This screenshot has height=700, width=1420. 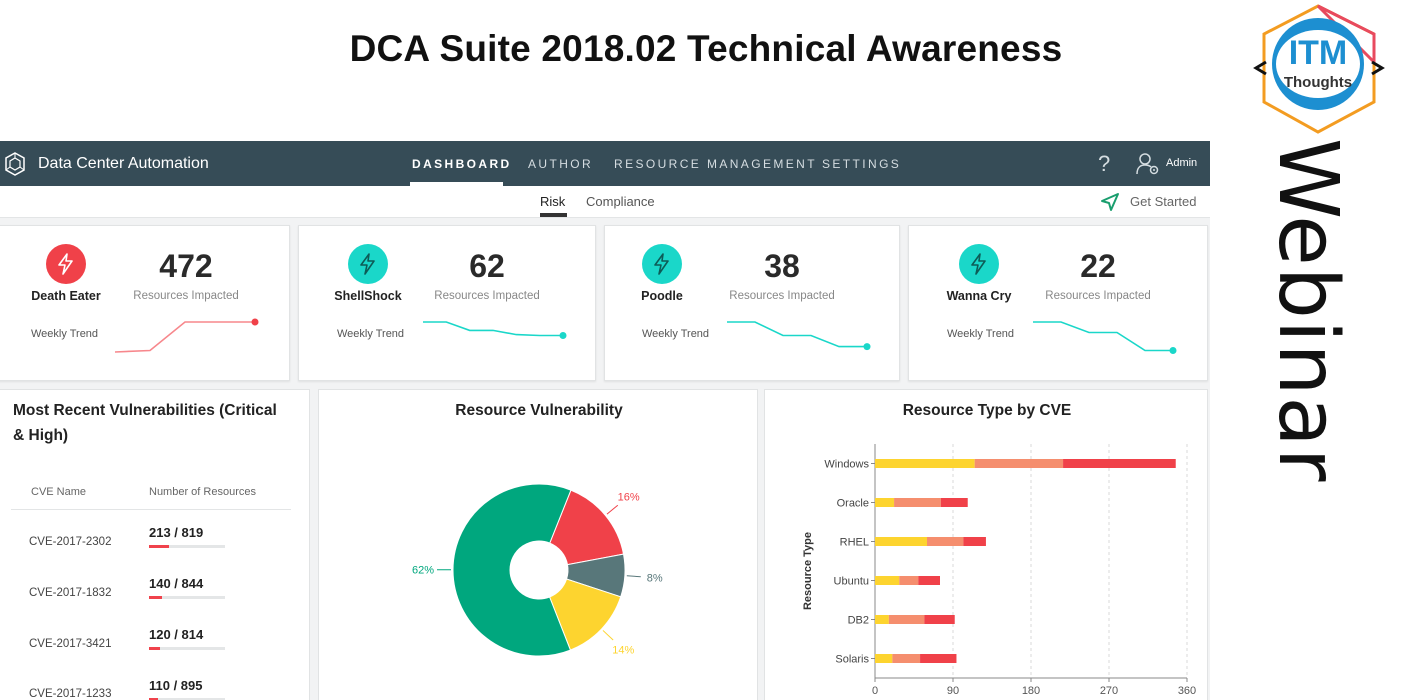 I want to click on card-count: 38, so click(x=782, y=266).